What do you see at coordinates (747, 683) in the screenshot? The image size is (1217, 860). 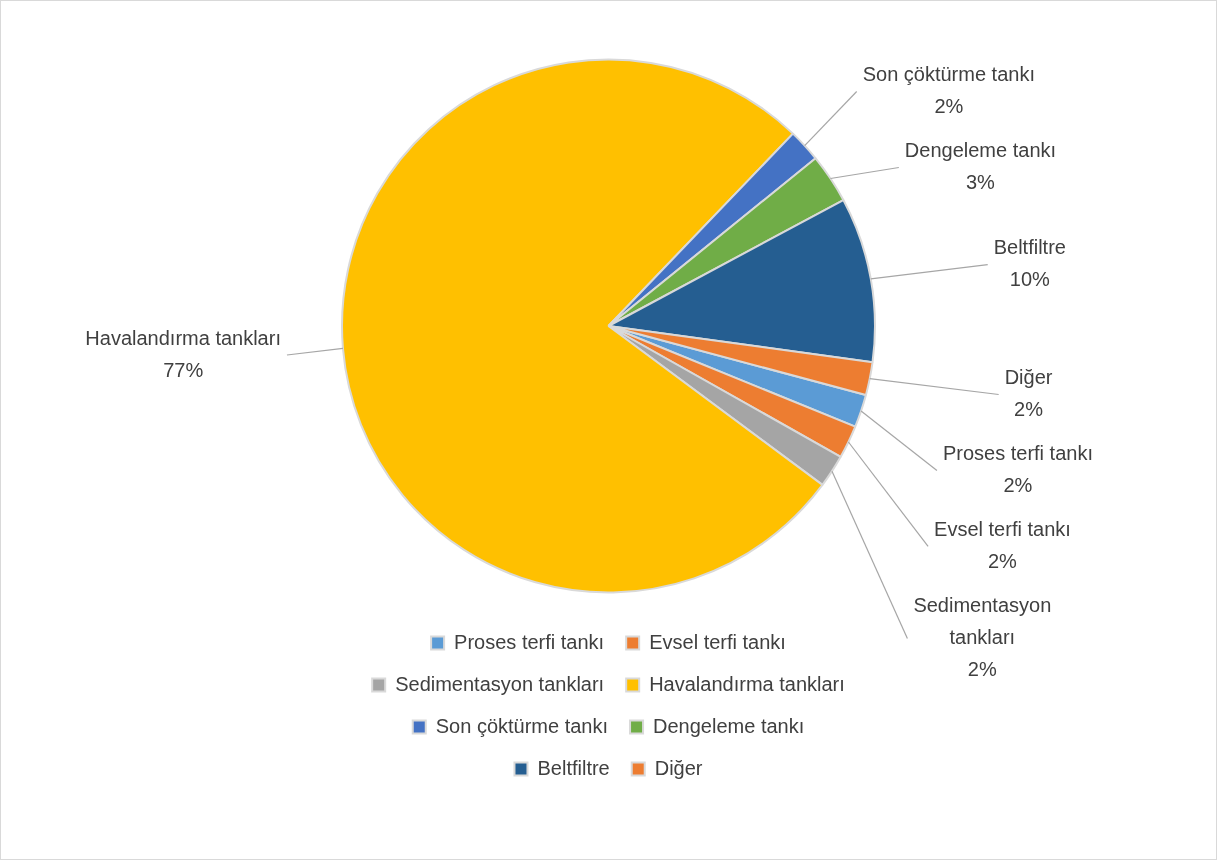 I see `legend-label: Havalandırma tankları` at bounding box center [747, 683].